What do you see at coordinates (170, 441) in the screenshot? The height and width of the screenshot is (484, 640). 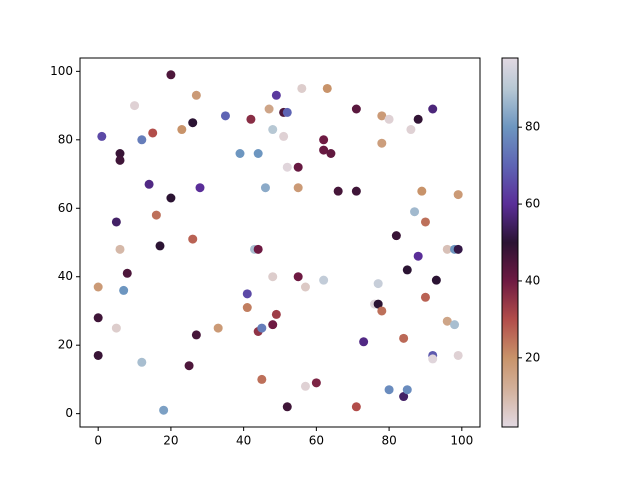 I see `x-tick-label: 20` at bounding box center [170, 441].